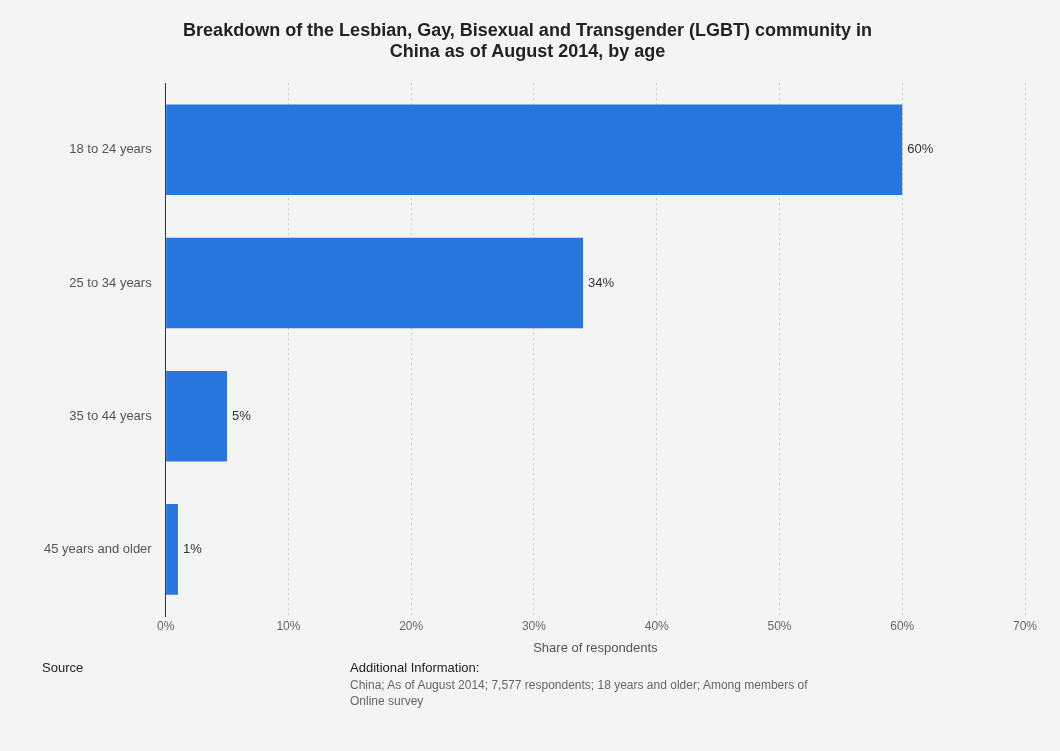 This screenshot has width=1060, height=751. I want to click on y-tick-label: 18 to 24 years, so click(111, 149).